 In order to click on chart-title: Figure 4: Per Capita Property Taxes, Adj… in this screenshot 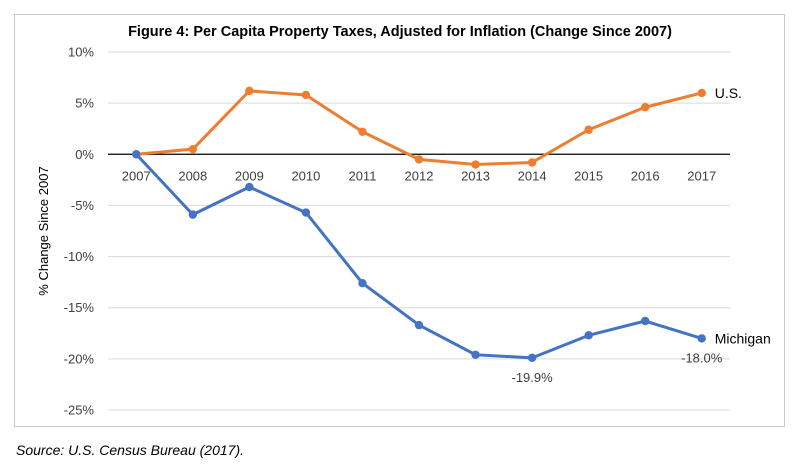, I will do `click(400, 32)`.